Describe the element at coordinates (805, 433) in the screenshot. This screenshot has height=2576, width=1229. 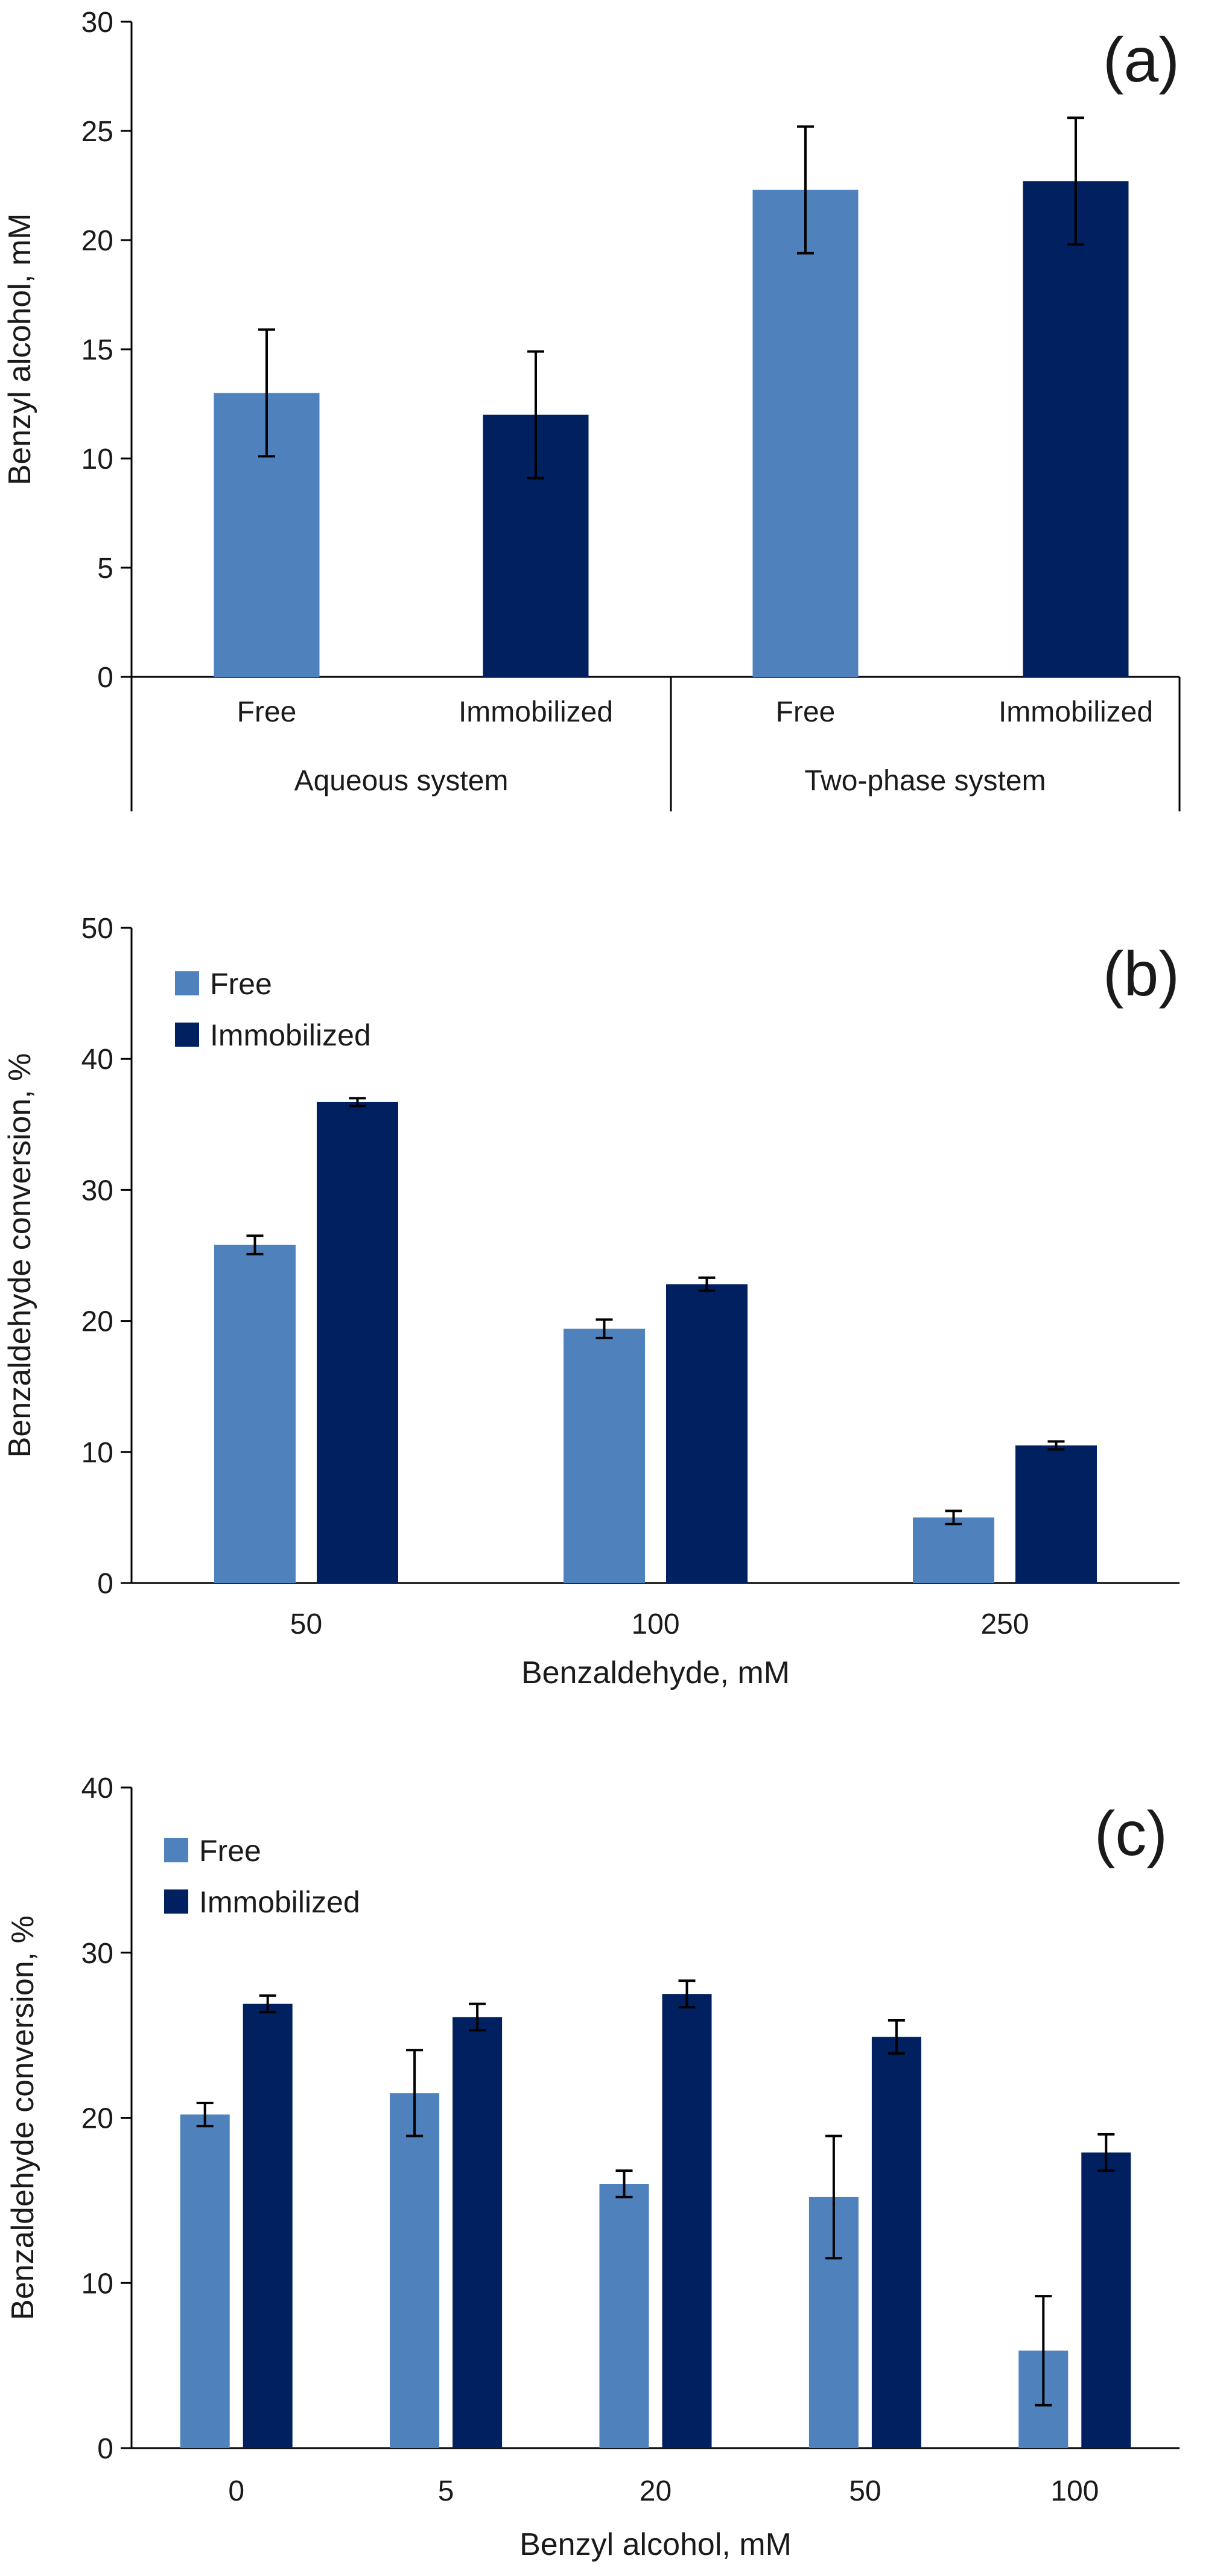
I see `free-two-phase-bar` at that location.